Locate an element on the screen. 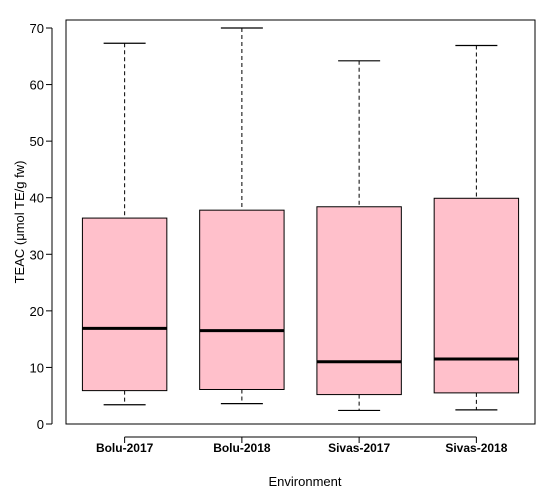  x-tick-label: Bolu-2018 is located at coordinates (242, 448).